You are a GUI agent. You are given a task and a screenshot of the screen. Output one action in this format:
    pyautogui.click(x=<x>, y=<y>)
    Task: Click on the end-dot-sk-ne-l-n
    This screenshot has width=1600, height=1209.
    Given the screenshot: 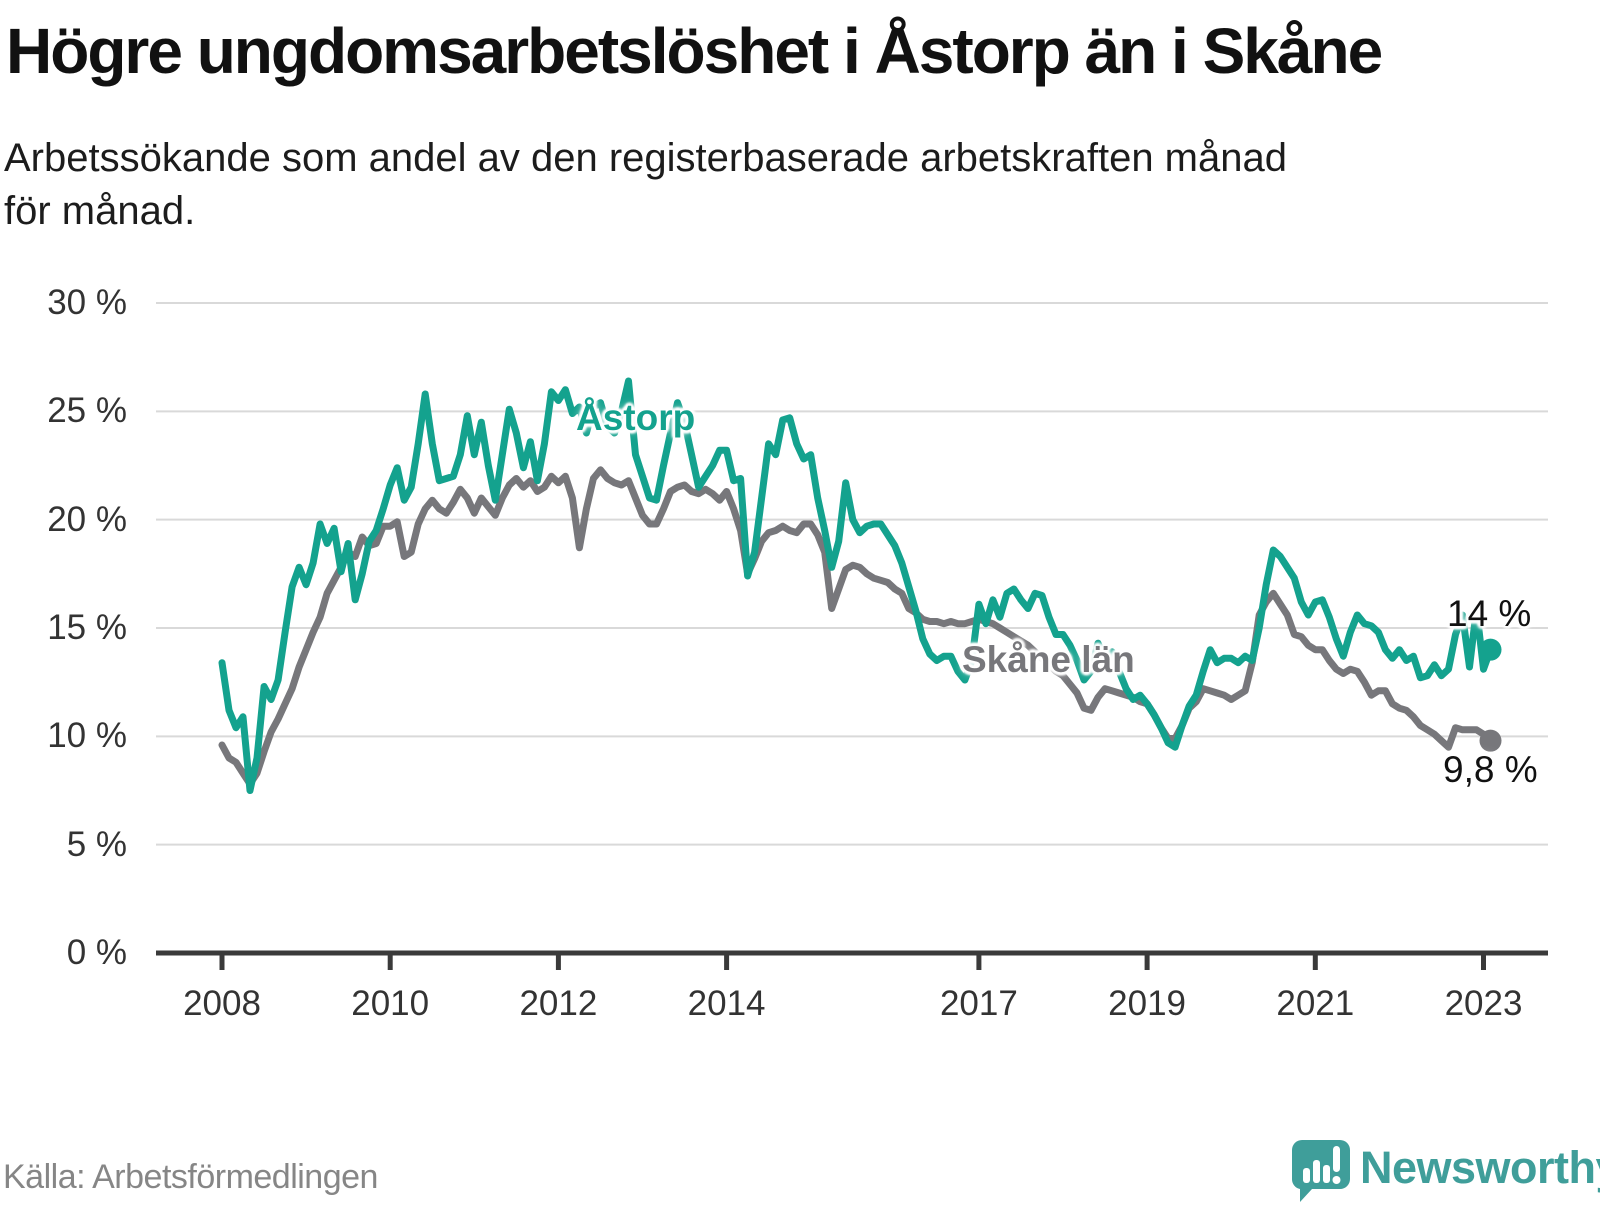 What is the action you would take?
    pyautogui.click(x=1490, y=740)
    